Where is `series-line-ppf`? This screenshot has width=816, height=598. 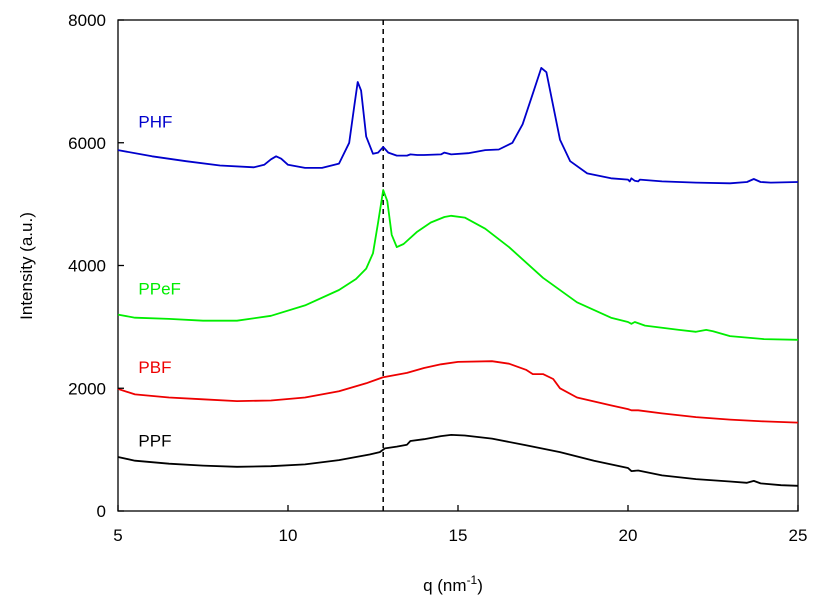
series-line-ppf is located at coordinates (458, 460).